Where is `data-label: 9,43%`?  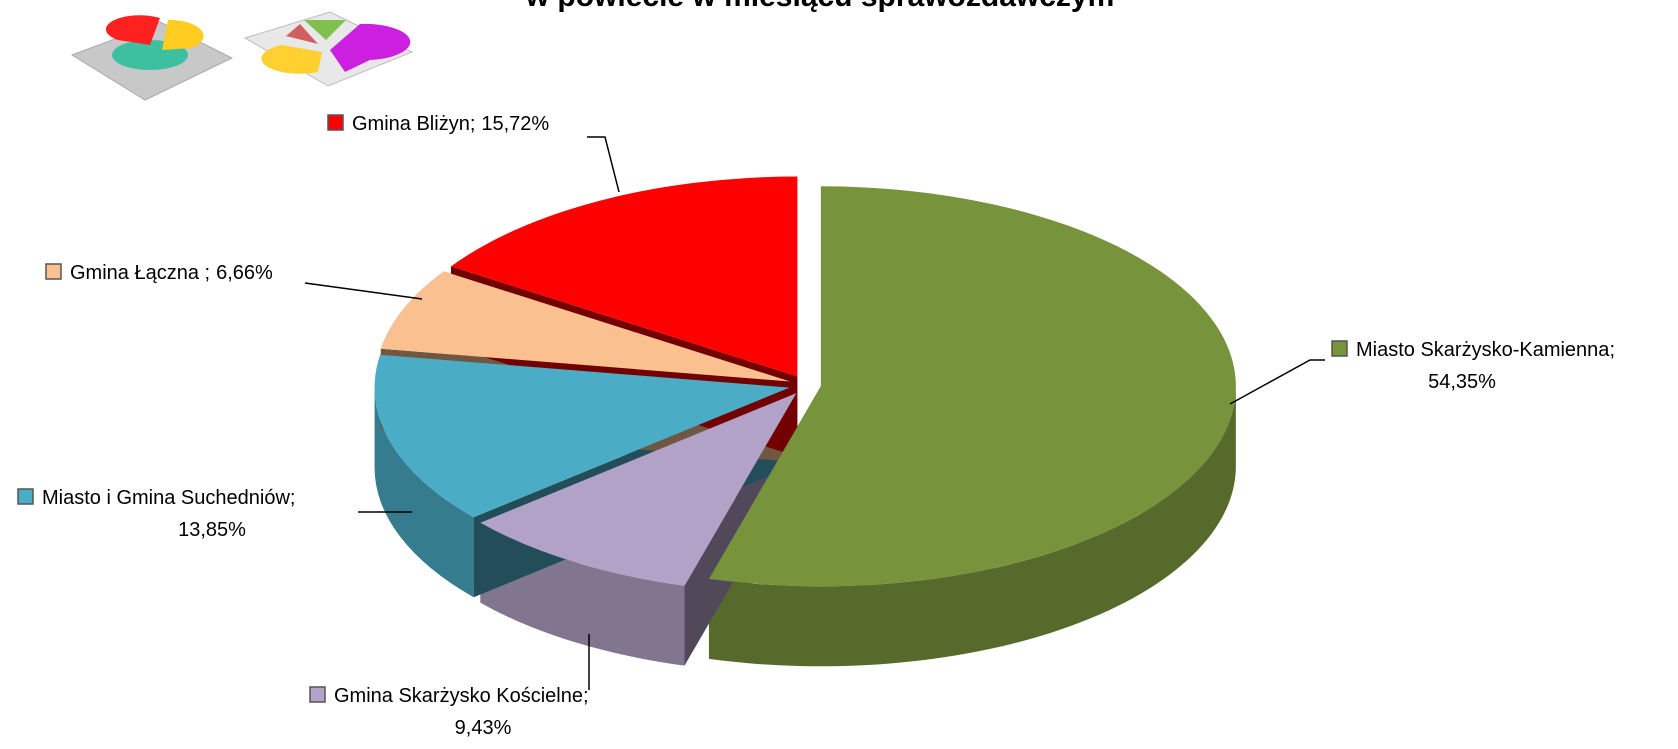
data-label: 9,43% is located at coordinates (483, 728).